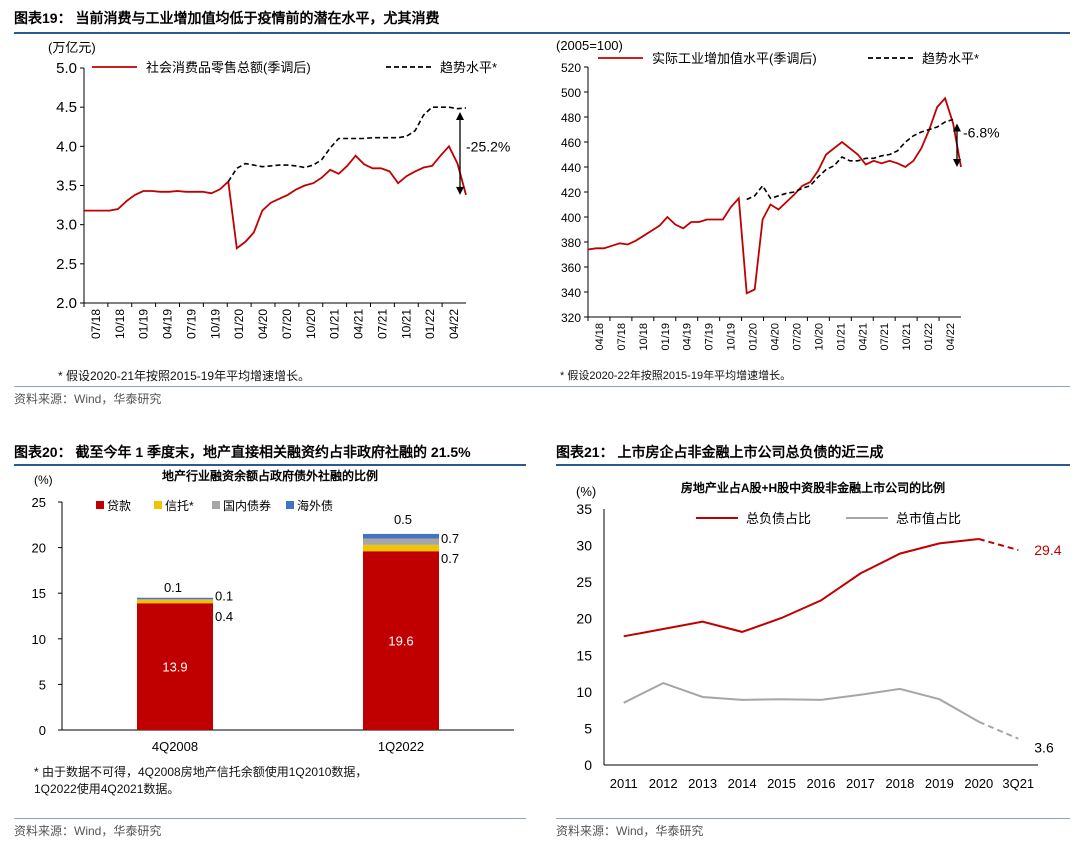 This screenshot has height=850, width=1080. I want to click on panel19-footnote-left: * 假设2020-21年按照2015-19年平均增速增长。, so click(184, 376).